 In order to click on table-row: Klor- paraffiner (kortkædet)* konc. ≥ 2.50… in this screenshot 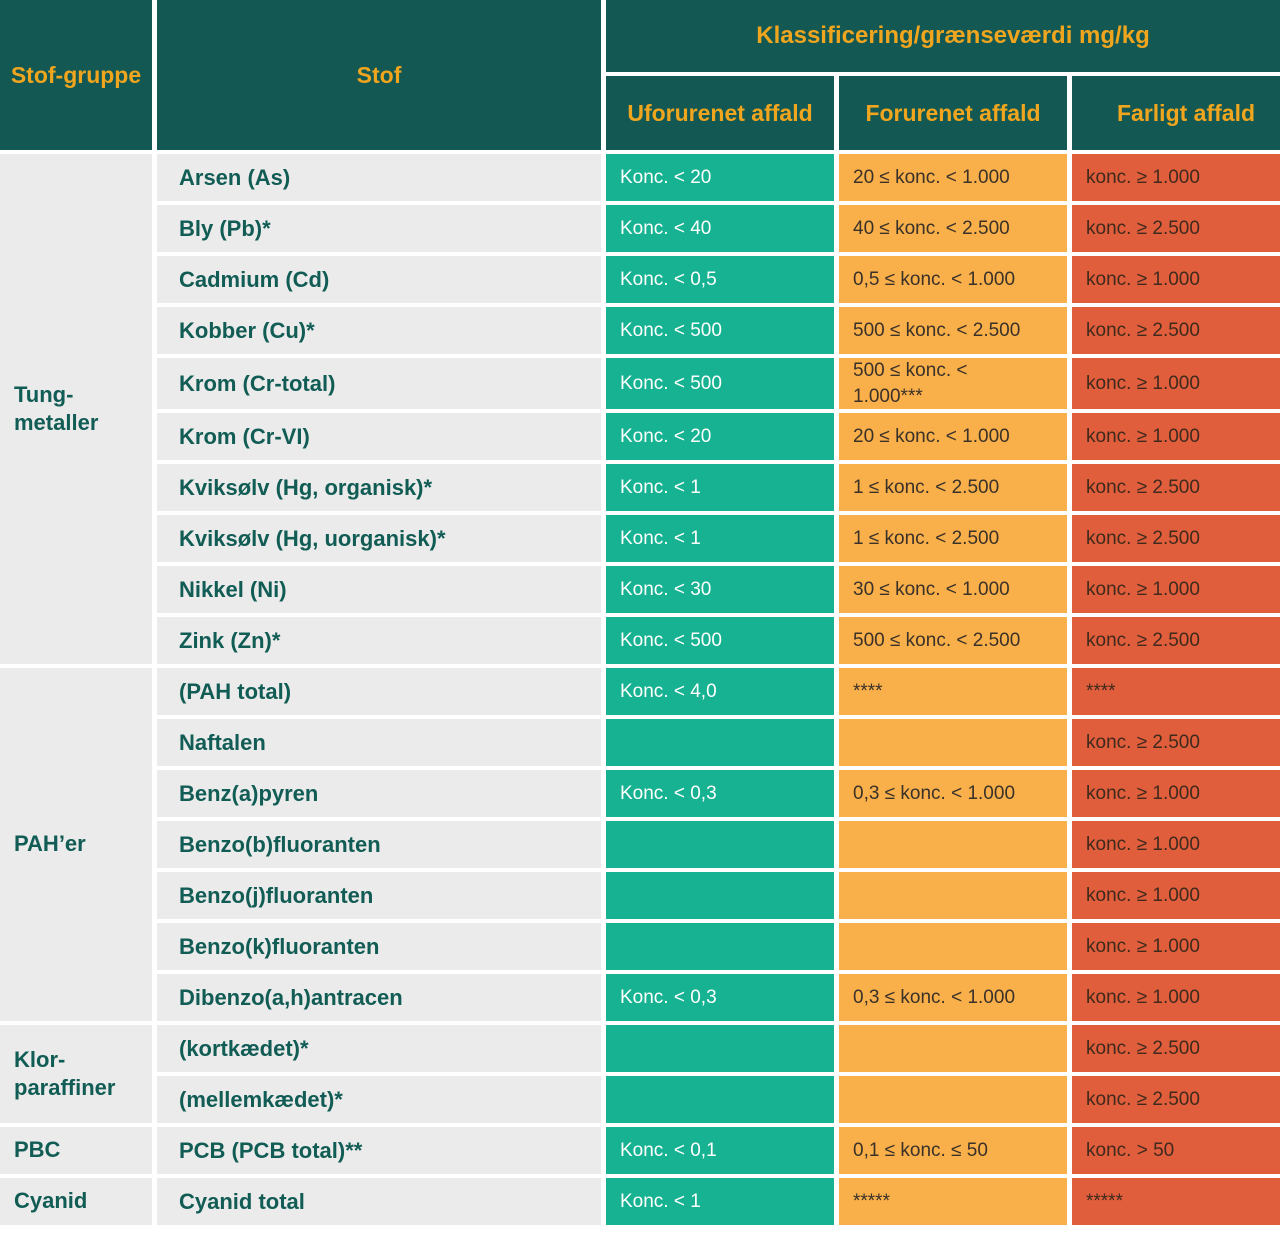, I will do `click(640, 1074)`.